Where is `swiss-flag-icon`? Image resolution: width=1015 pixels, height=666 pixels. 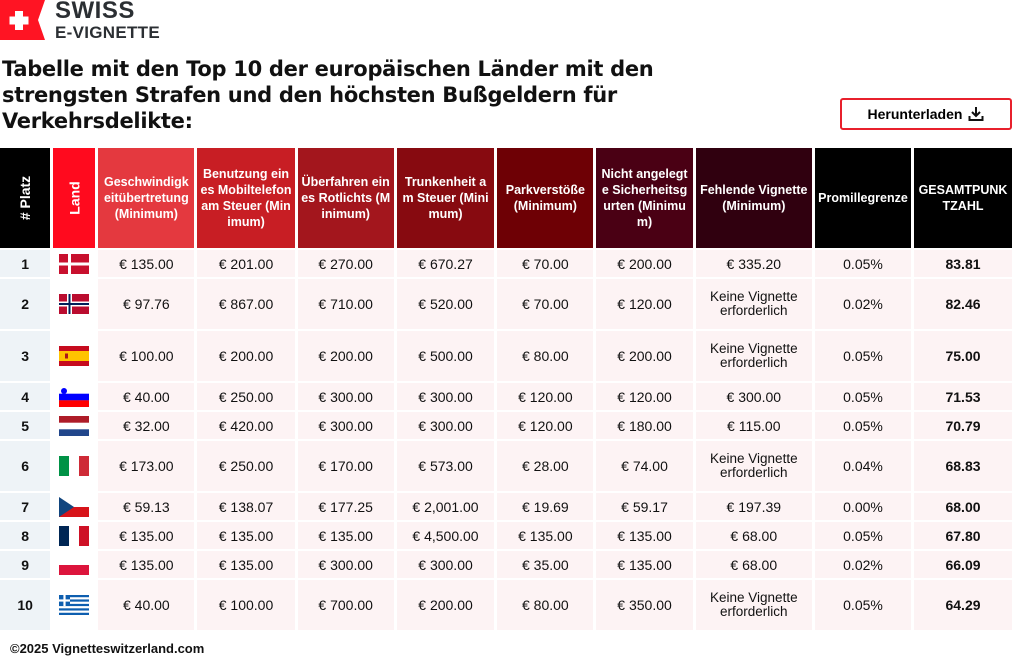
swiss-flag-icon is located at coordinates (22, 20).